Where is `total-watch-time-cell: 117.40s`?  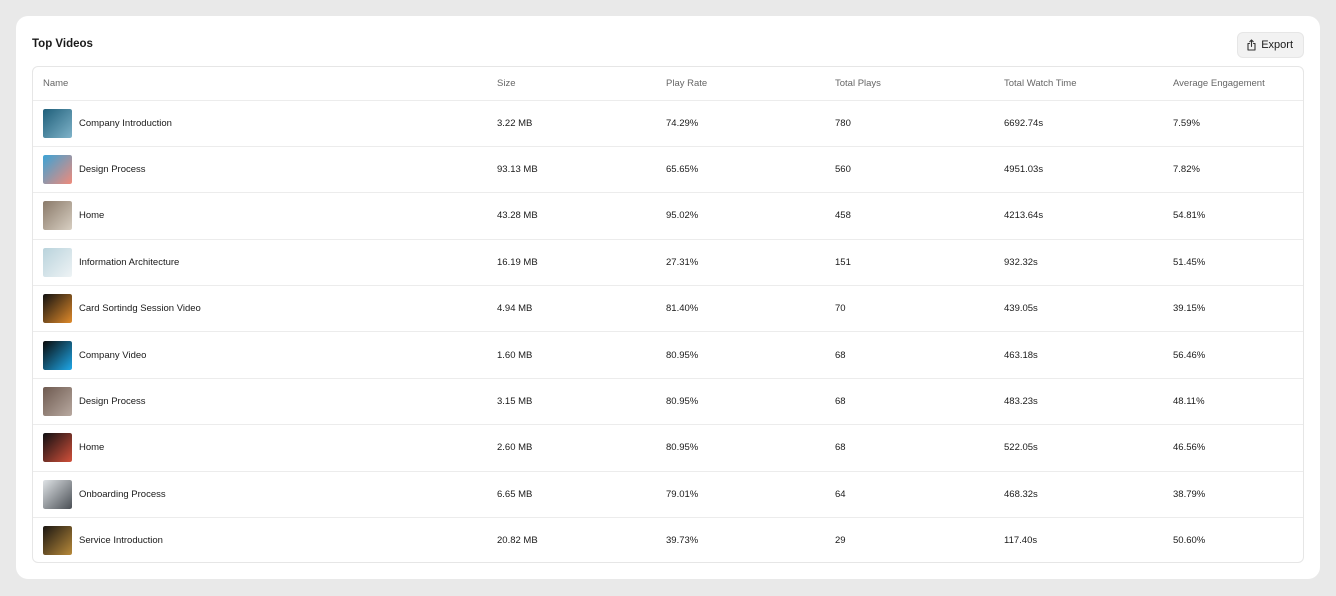 total-watch-time-cell: 117.40s is located at coordinates (1021, 541).